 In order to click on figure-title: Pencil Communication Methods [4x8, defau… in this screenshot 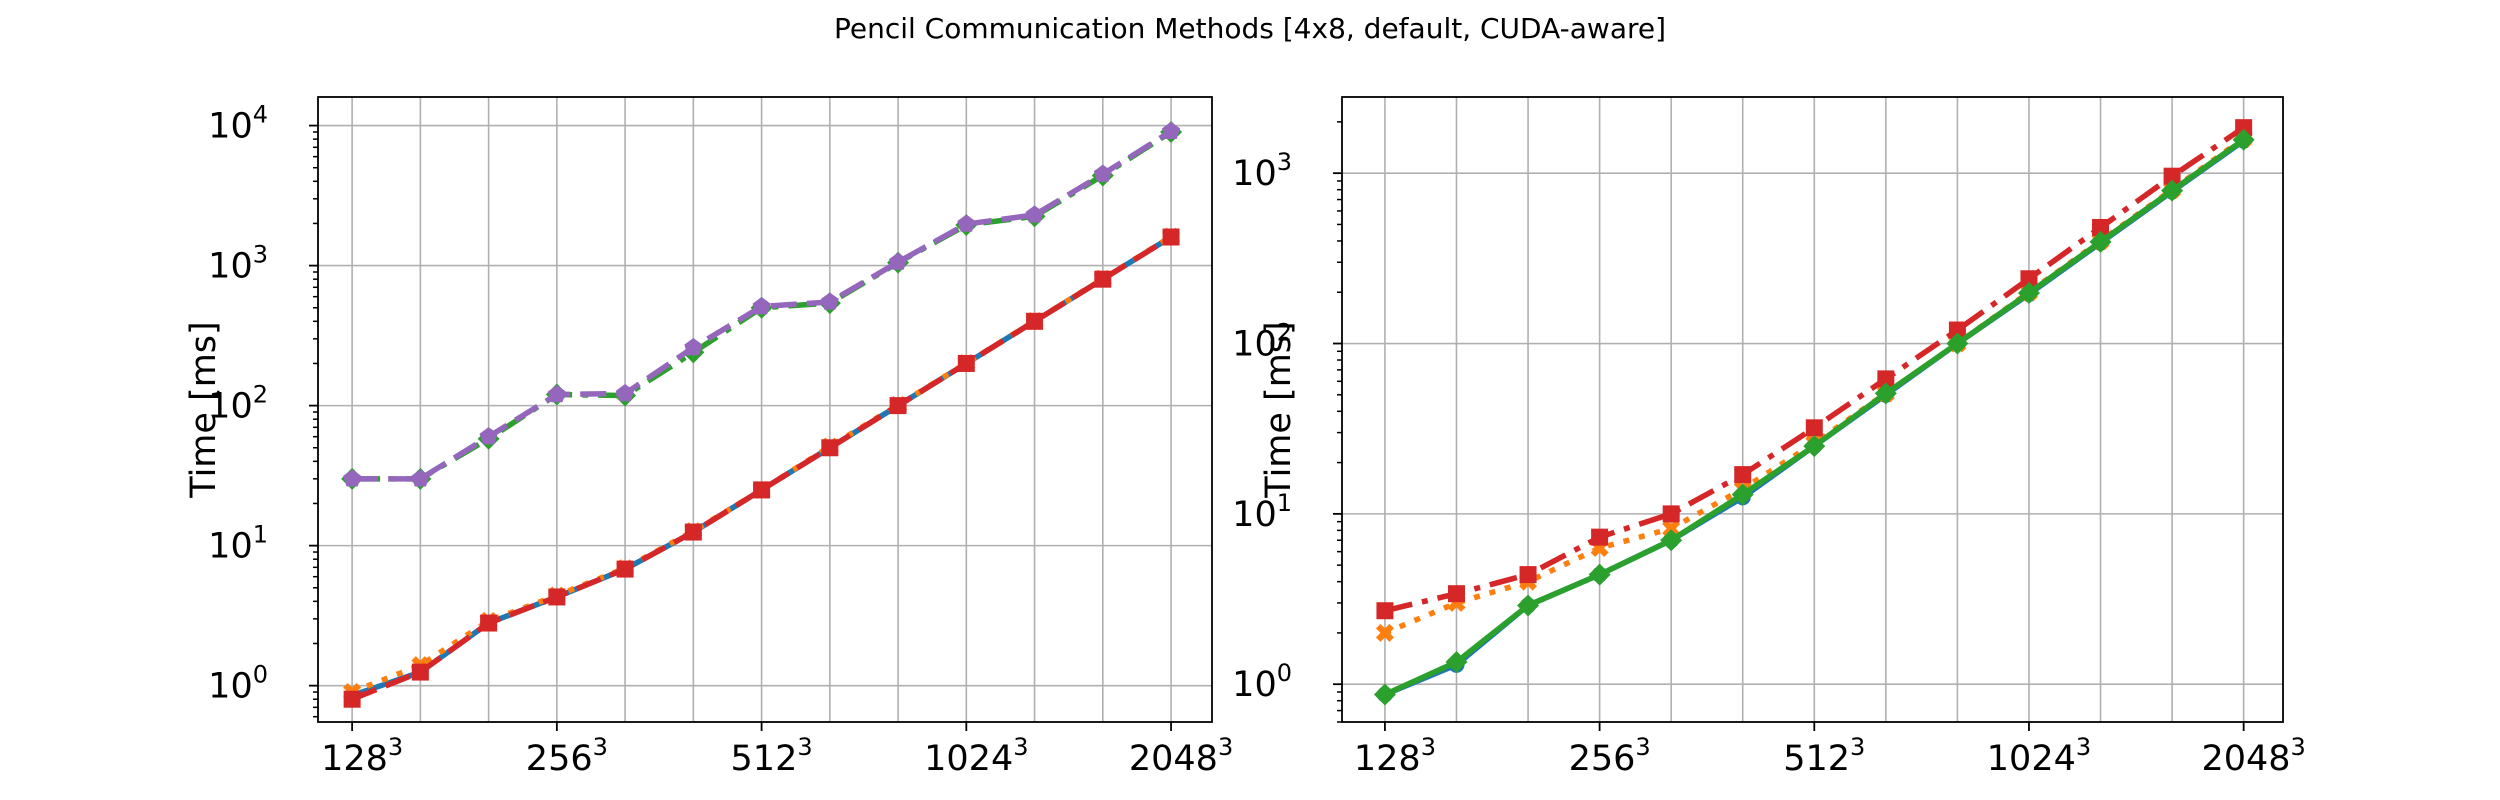, I will do `click(1250, 28)`.